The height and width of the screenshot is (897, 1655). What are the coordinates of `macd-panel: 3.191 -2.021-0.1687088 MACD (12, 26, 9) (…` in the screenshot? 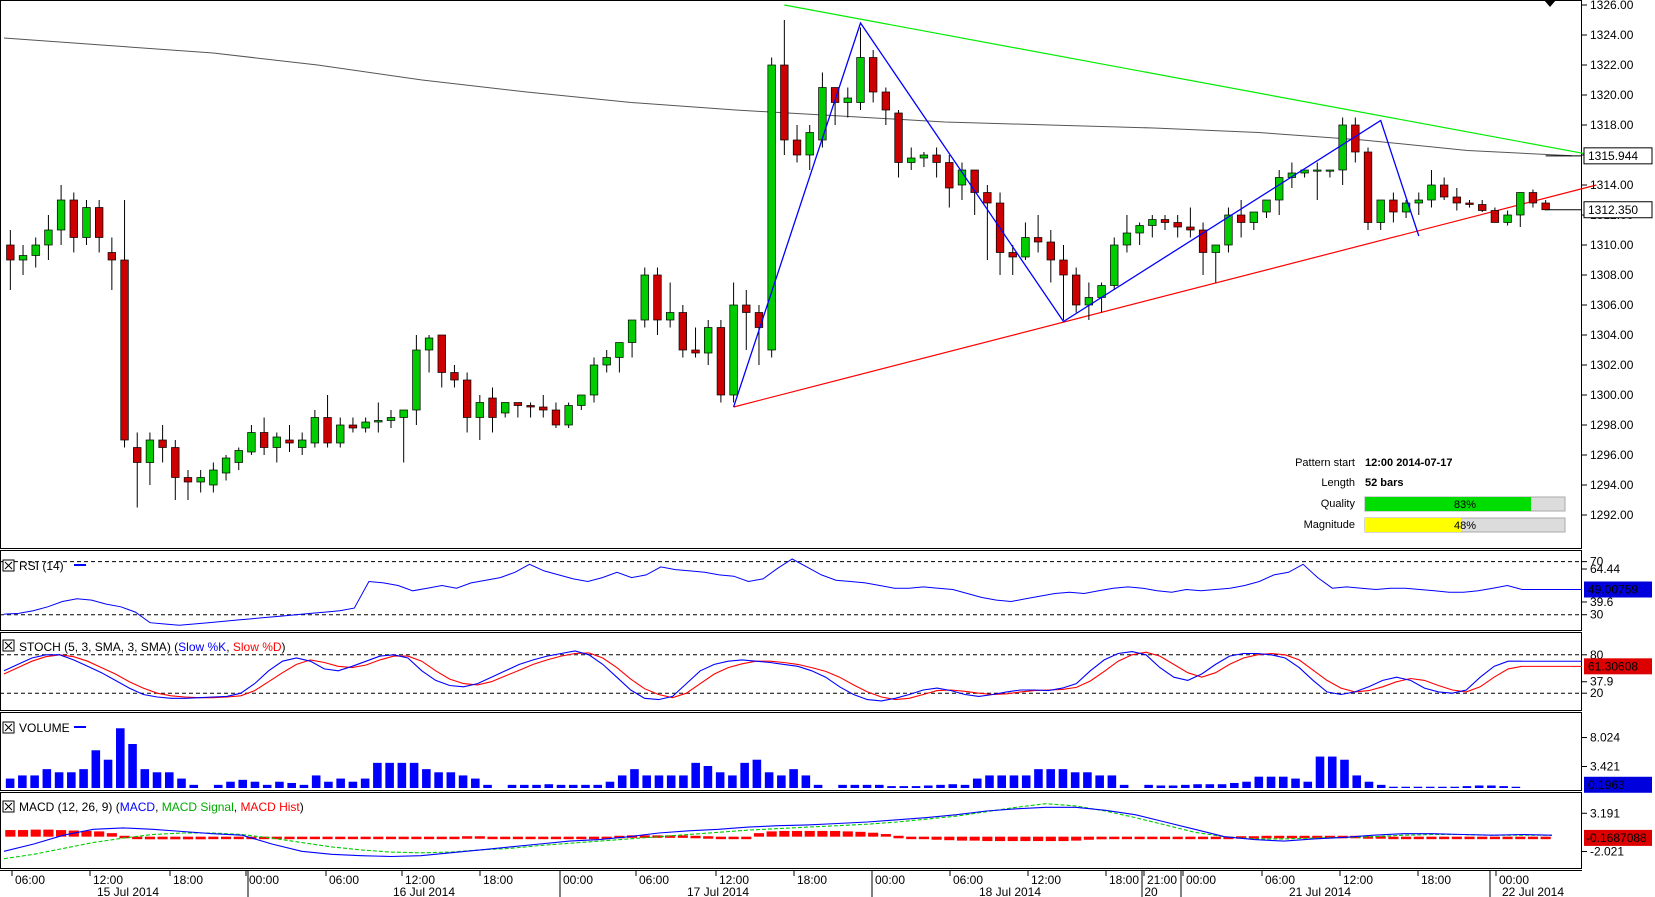 It's located at (826, 830).